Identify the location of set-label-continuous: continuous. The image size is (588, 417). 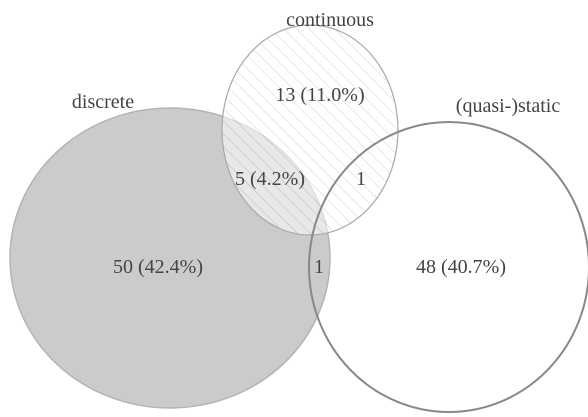
(330, 20).